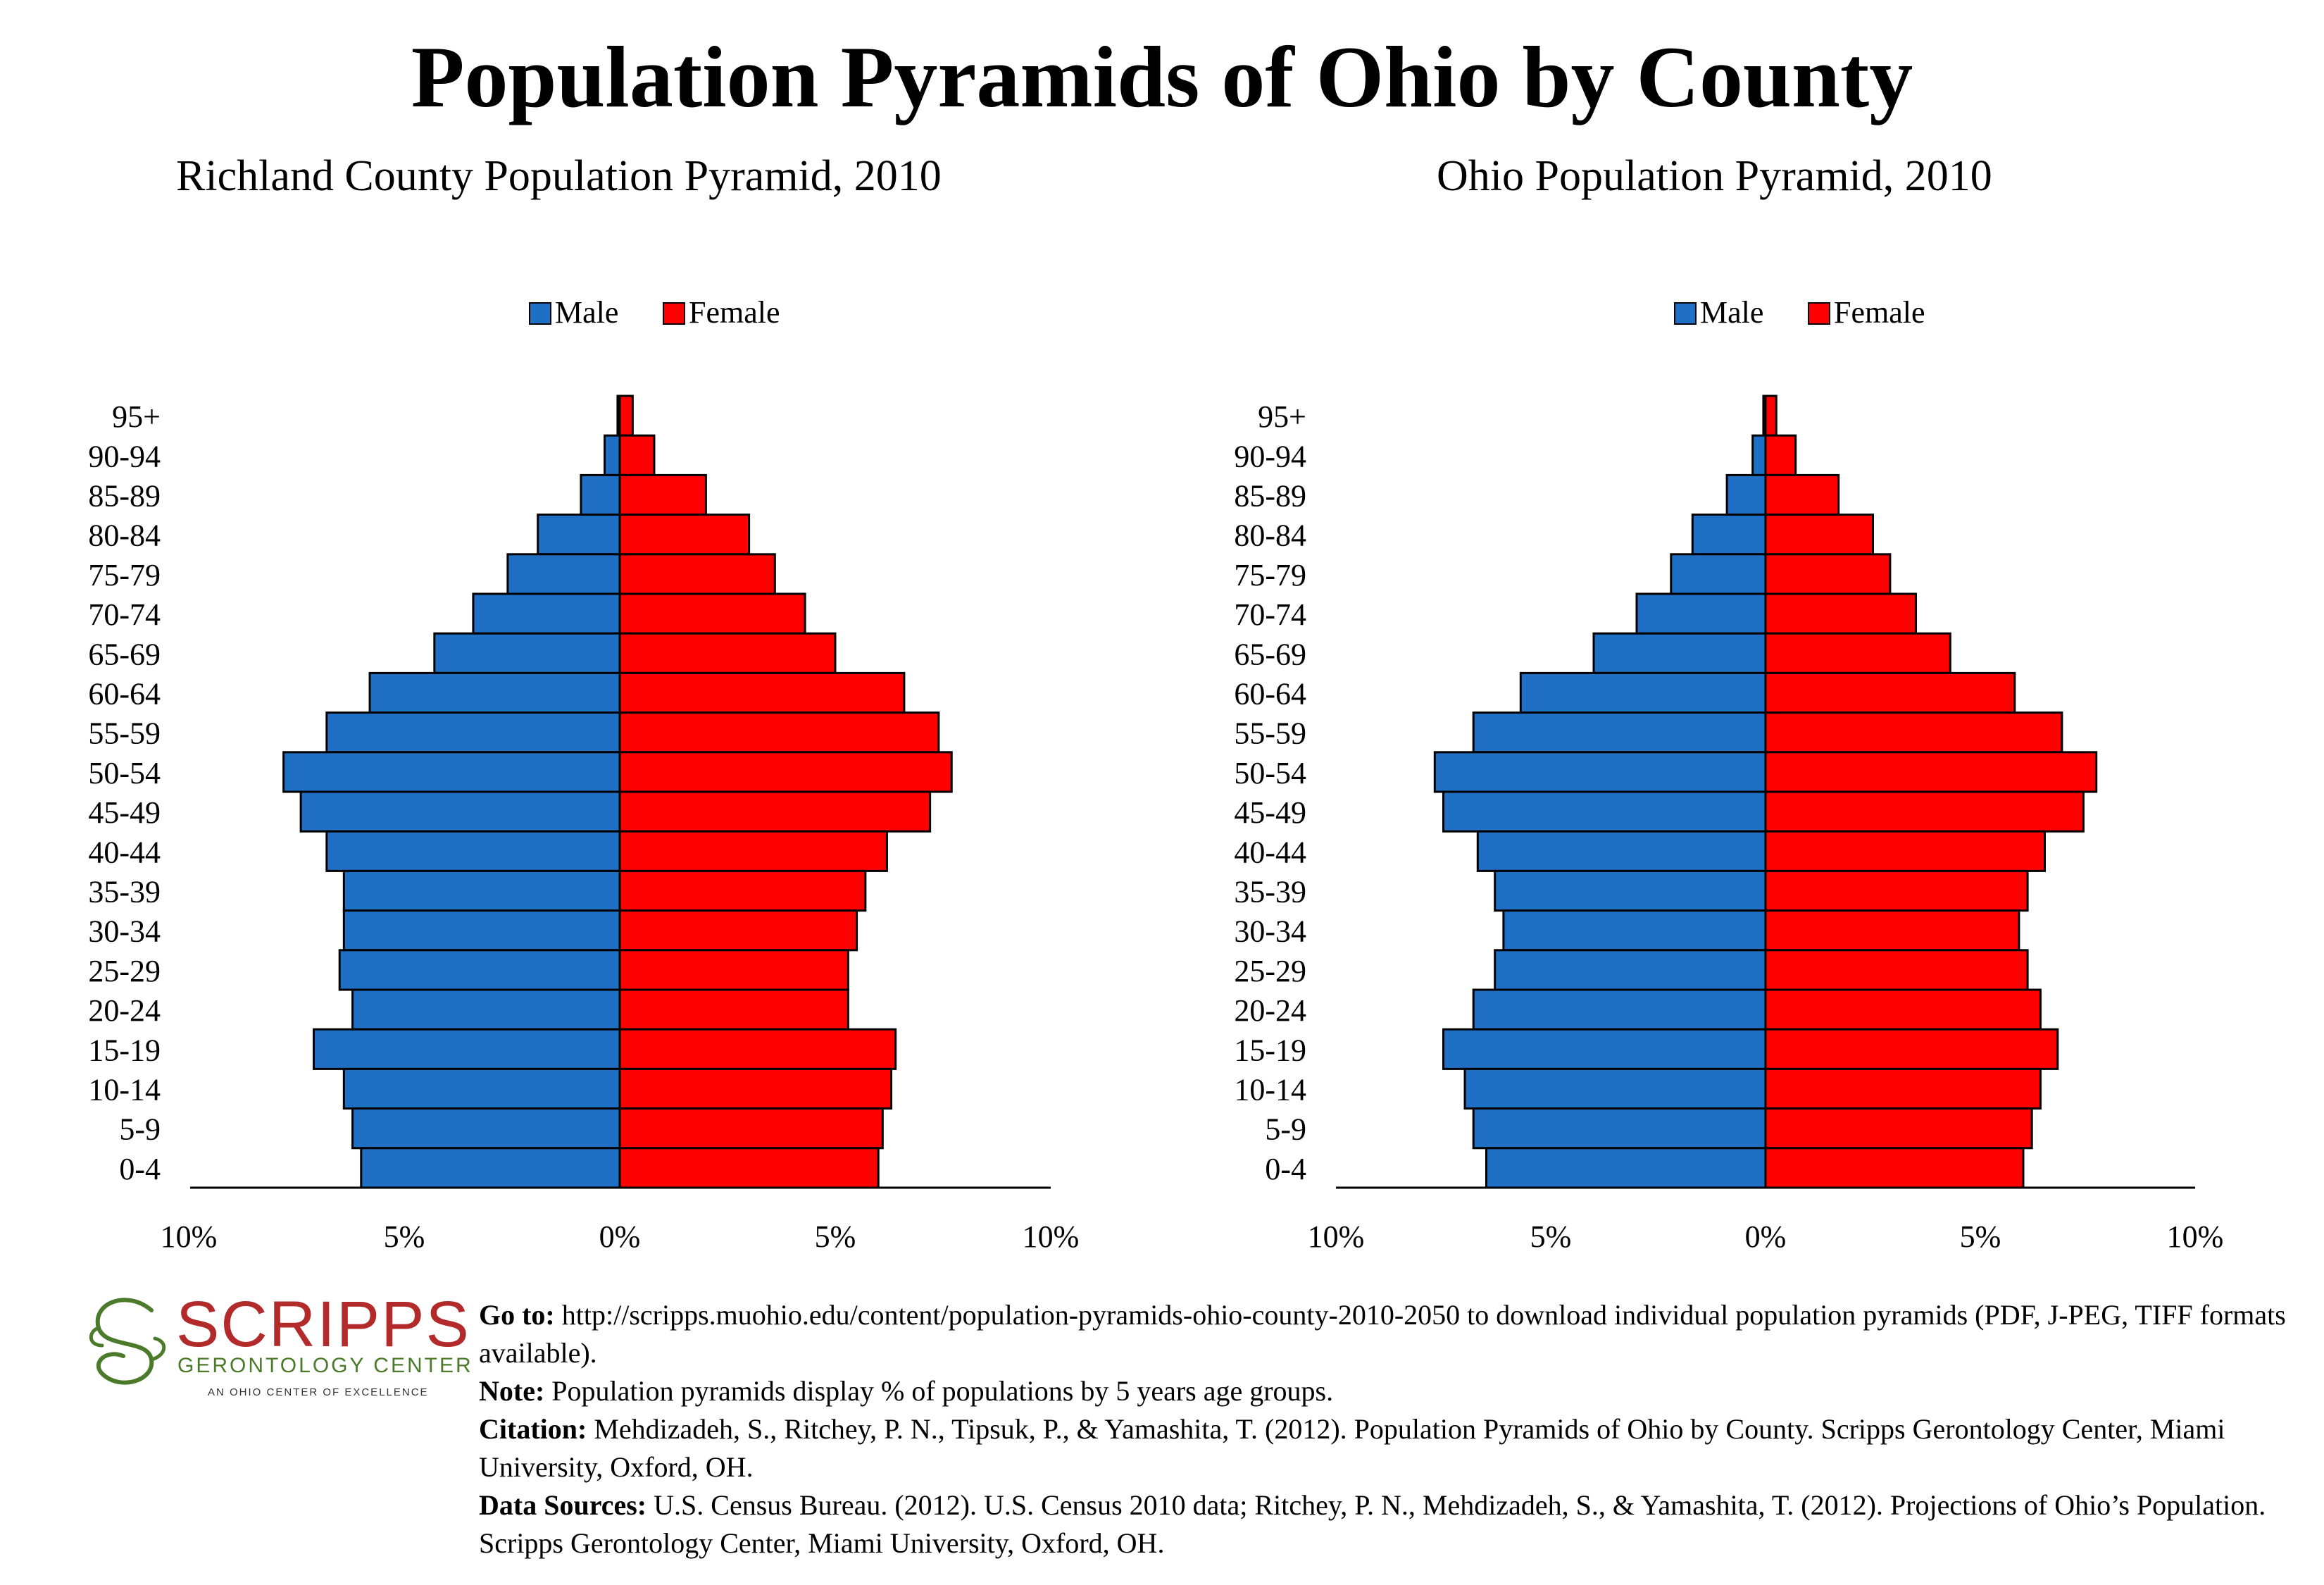  I want to click on legend-label-male: Male, so click(586, 312).